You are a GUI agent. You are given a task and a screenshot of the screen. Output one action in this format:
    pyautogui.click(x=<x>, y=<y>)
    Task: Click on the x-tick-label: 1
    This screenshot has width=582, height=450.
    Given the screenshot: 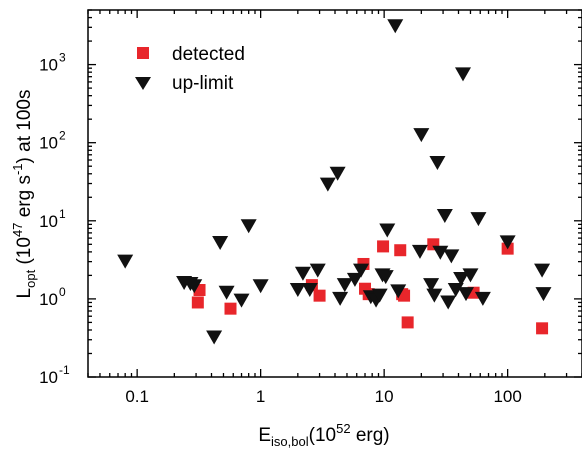 What is the action you would take?
    pyautogui.click(x=260, y=396)
    